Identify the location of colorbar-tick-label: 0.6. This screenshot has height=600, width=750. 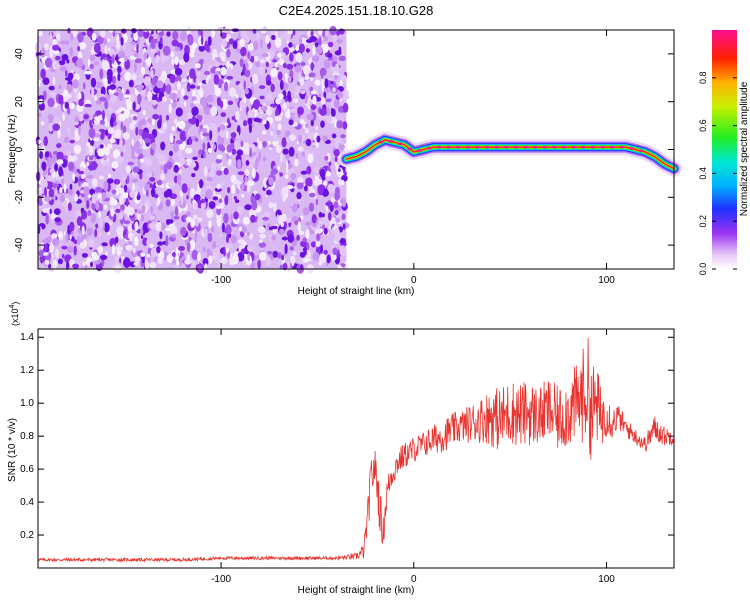
(703, 125).